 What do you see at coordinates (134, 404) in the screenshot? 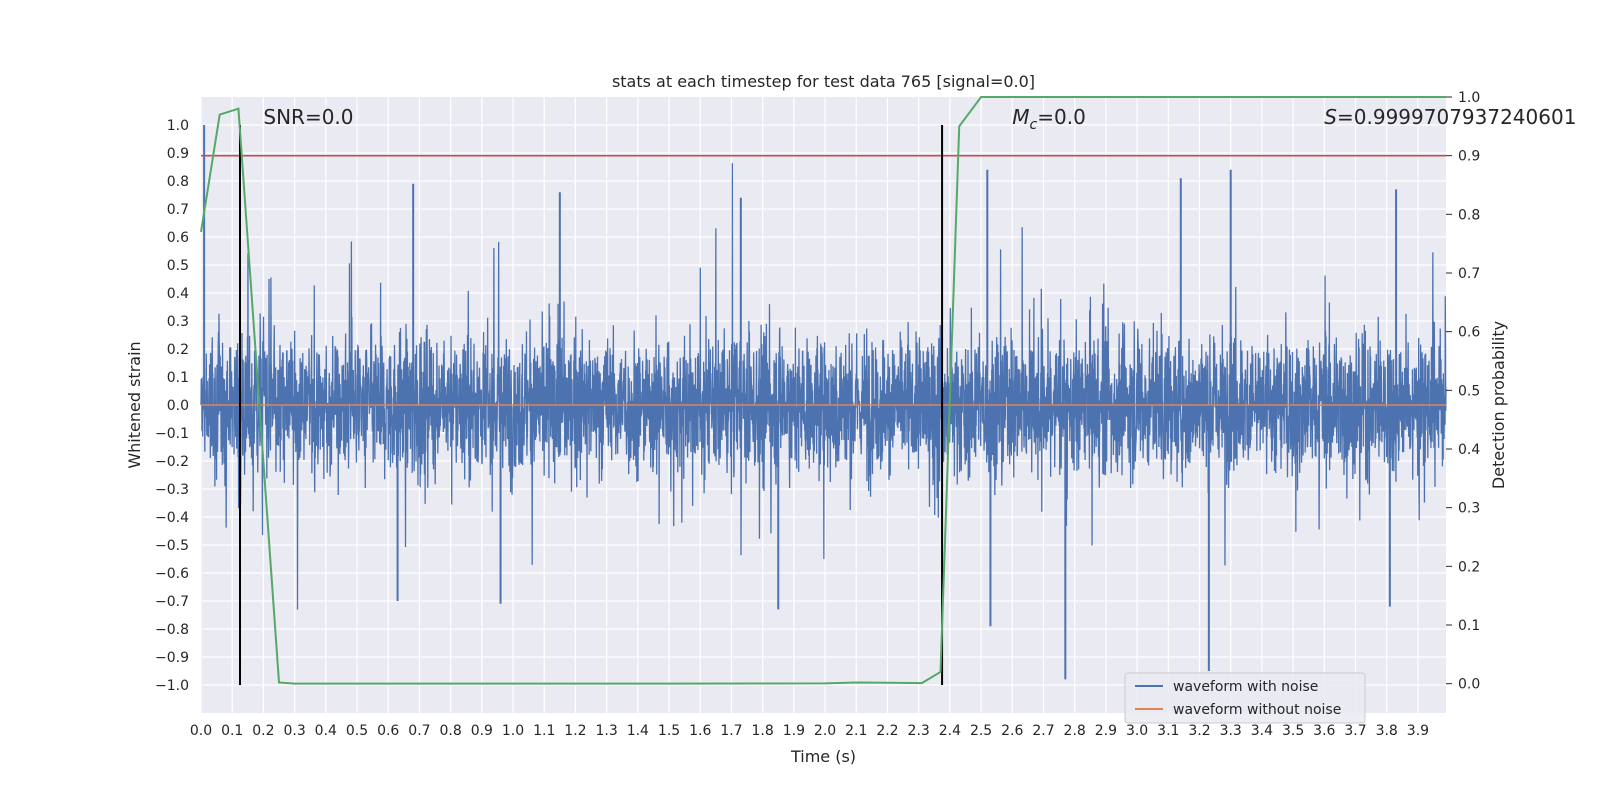
I see `y-axis-label: Whitened strain` at bounding box center [134, 404].